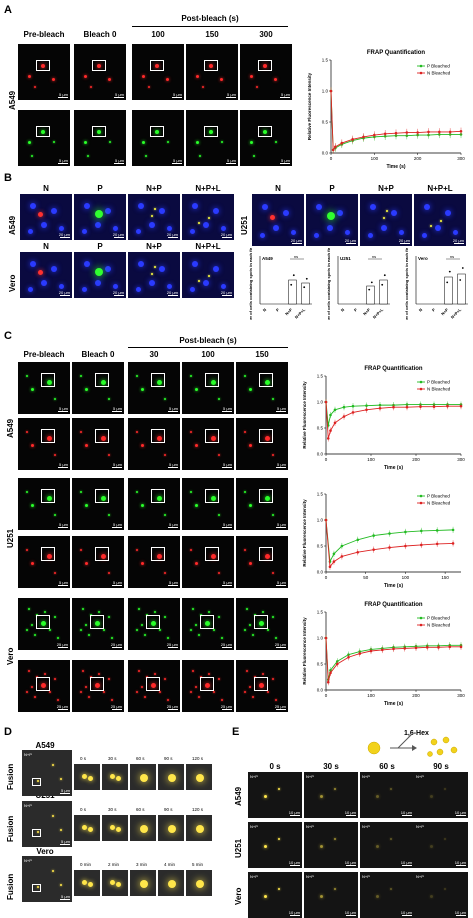 The height and width of the screenshot is (918, 473). What do you see at coordinates (366, 311) in the screenshot?
I see `bar-category-label: N+P` at bounding box center [366, 311].